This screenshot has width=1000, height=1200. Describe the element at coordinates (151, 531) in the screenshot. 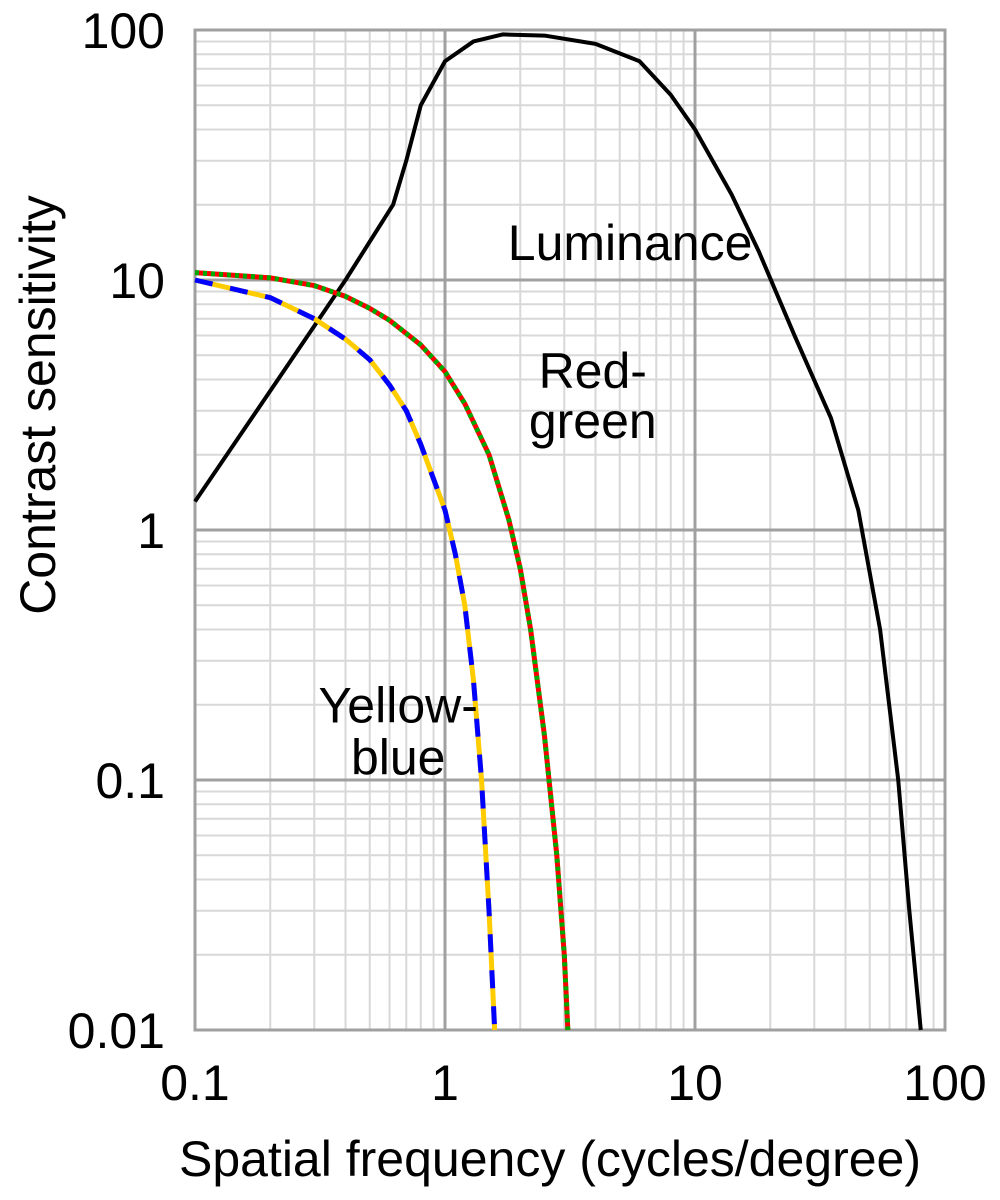

I see `y-tick-label: 1` at that location.